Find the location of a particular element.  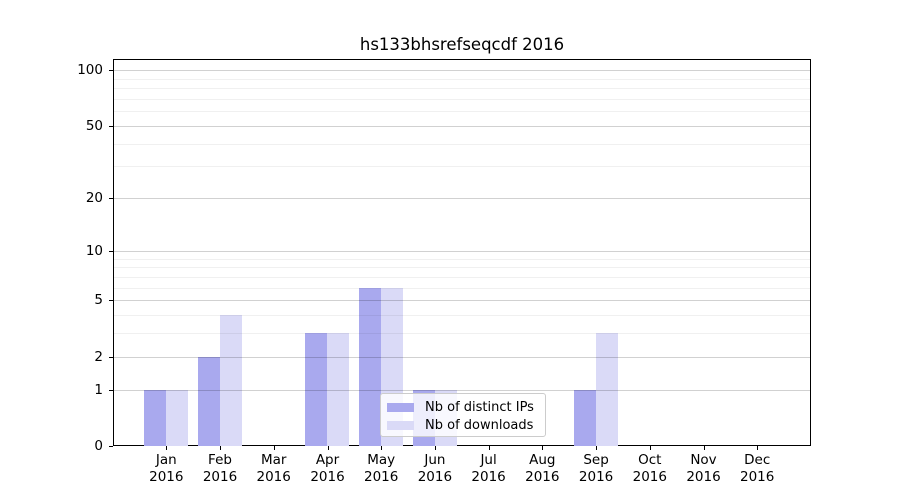

x-tick-mark-jul is located at coordinates (489, 448).